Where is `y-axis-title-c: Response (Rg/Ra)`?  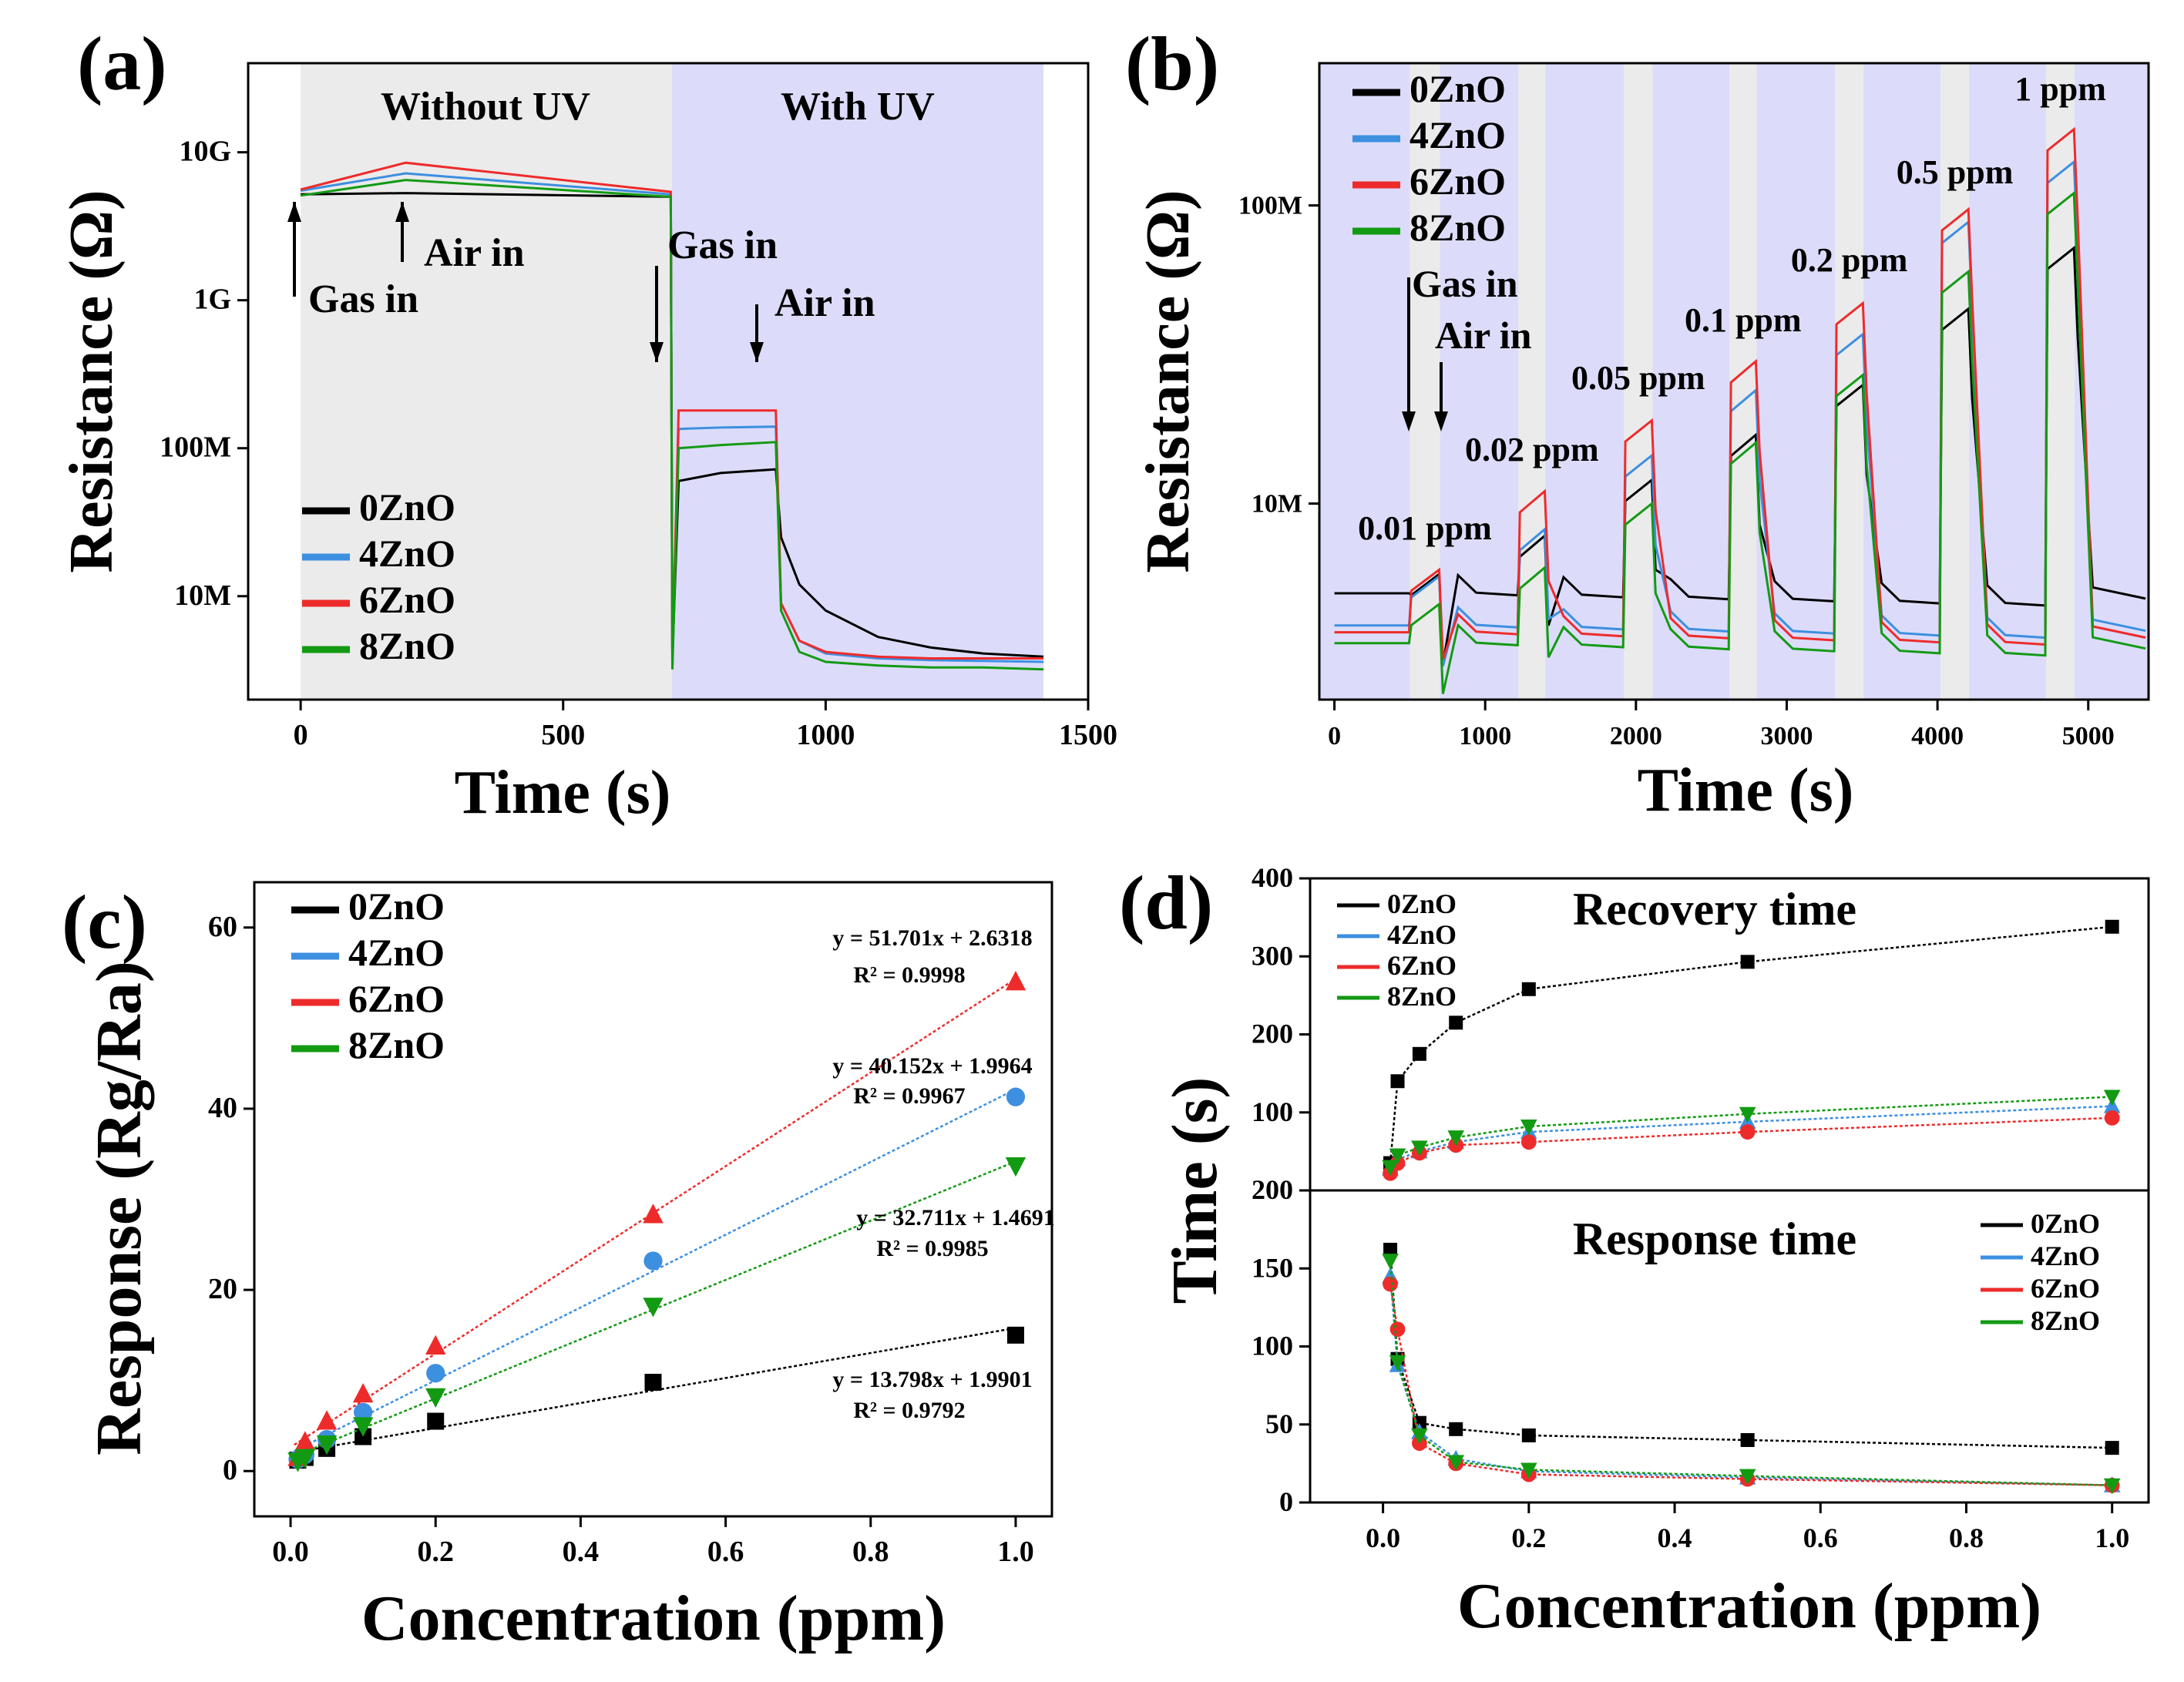
y-axis-title-c: Response (Rg/Ra) is located at coordinates (119, 1208).